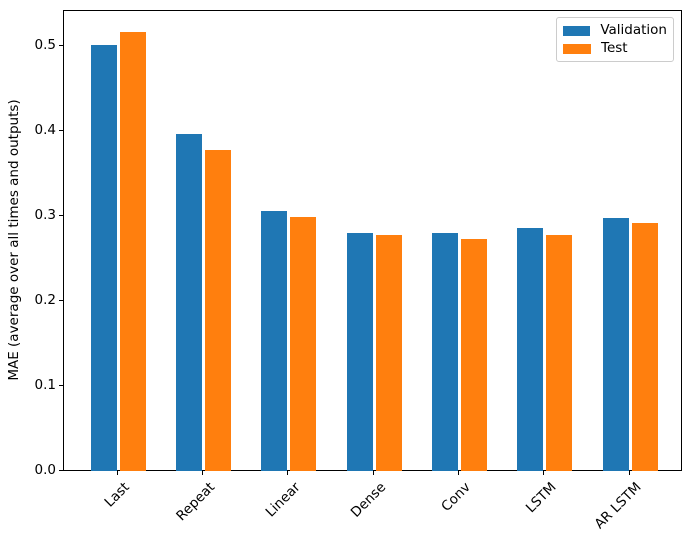  I want to click on legend-label-test: Test, so click(614, 48).